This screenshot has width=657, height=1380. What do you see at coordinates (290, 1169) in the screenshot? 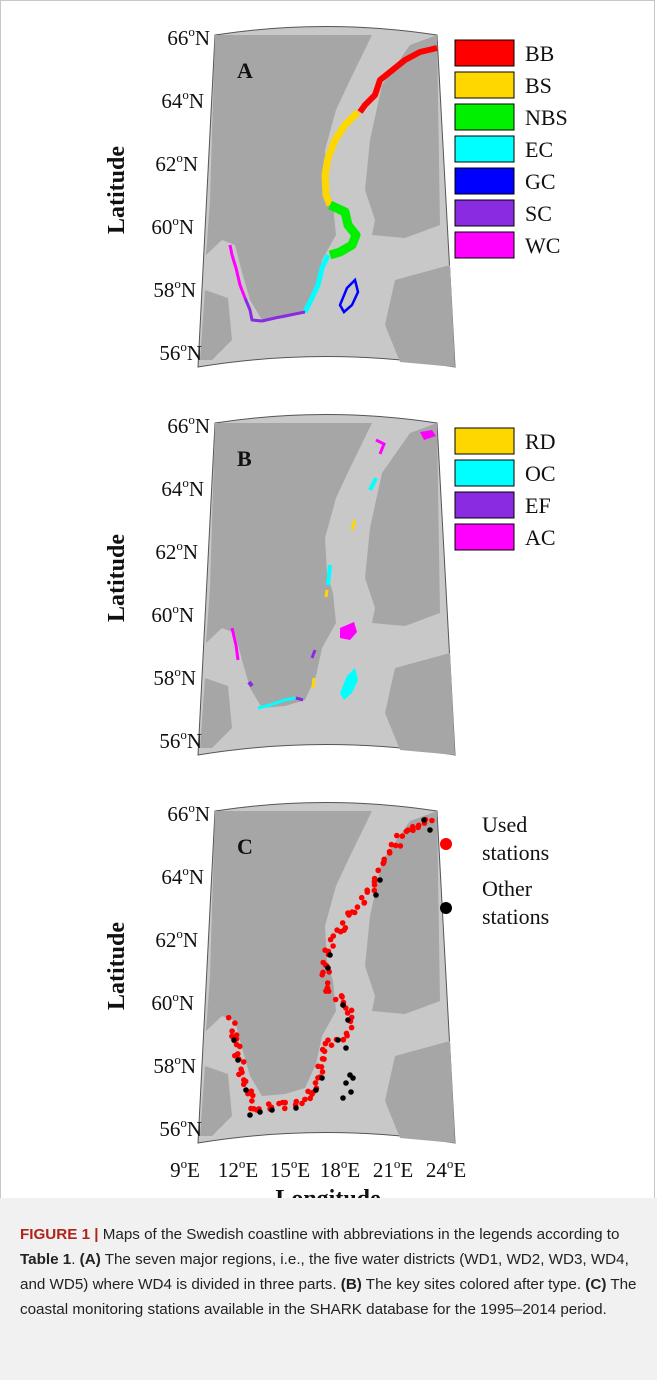
I see `lon-tick-label: 15oE` at bounding box center [290, 1169].